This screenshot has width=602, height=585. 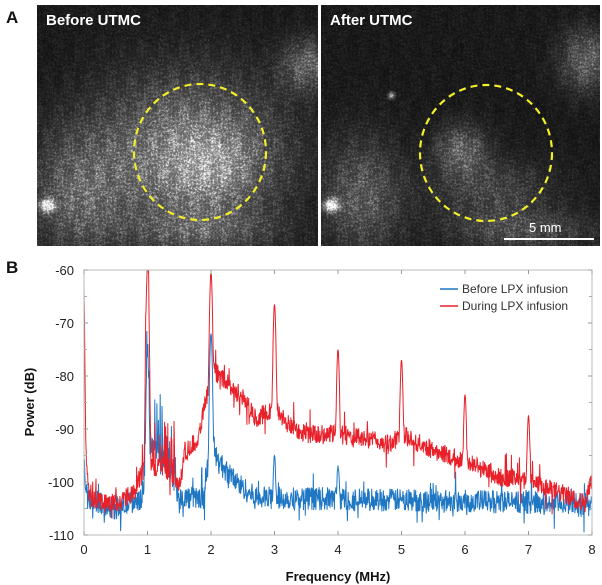 I want to click on legend-label-before: Before LPX infusion, so click(x=515, y=289).